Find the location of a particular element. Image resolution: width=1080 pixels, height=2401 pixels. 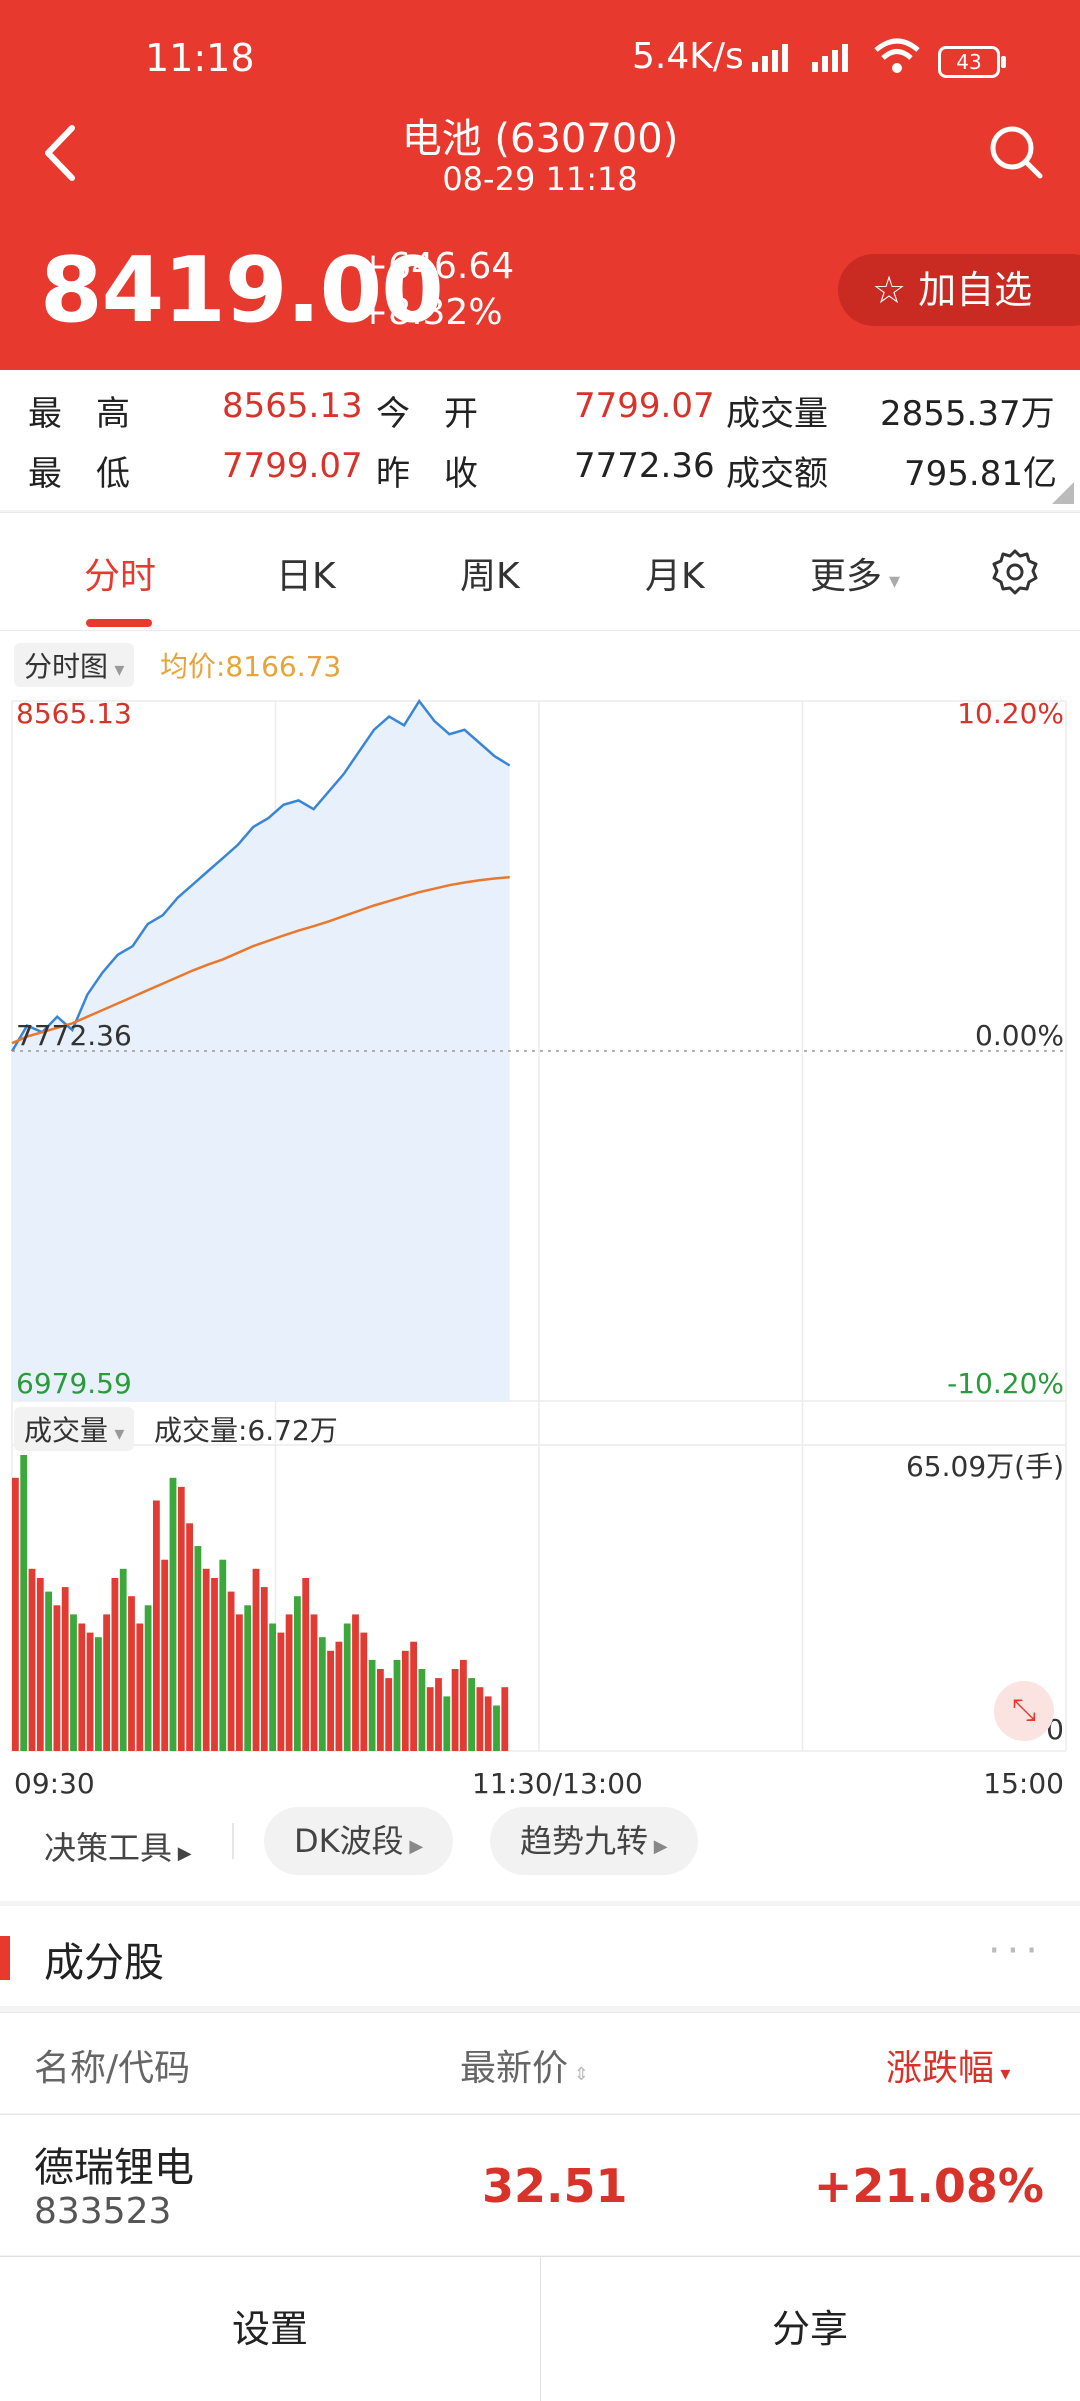

x-axis-end: 15:00 is located at coordinates (1023, 1783).